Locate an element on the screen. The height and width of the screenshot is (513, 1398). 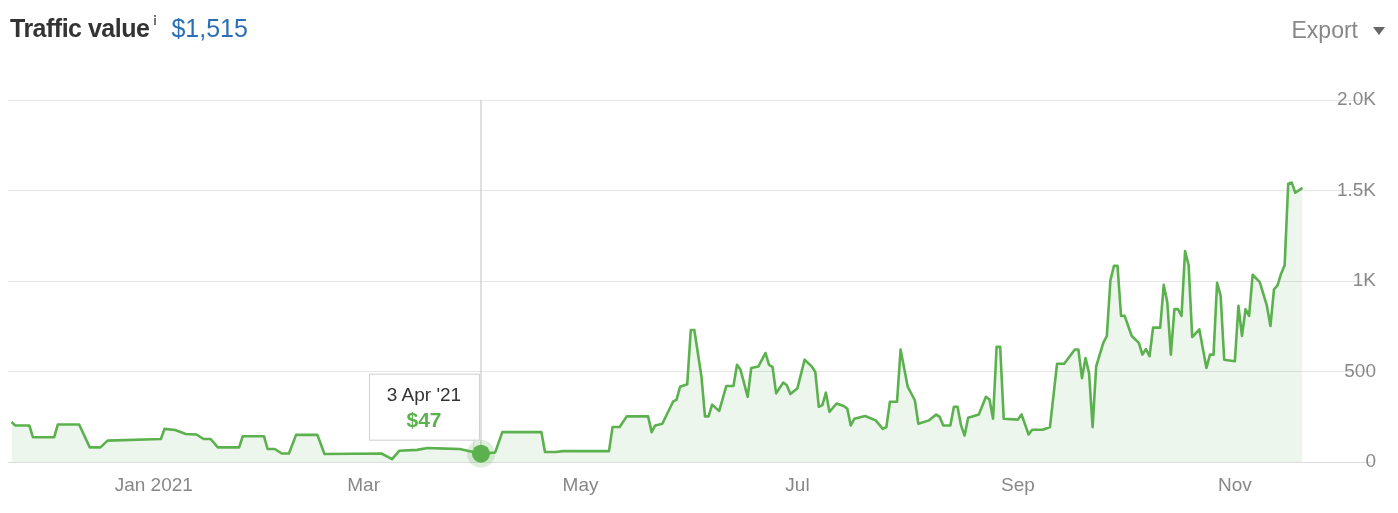
annotation: 3 Apr '21 is located at coordinates (424, 394).